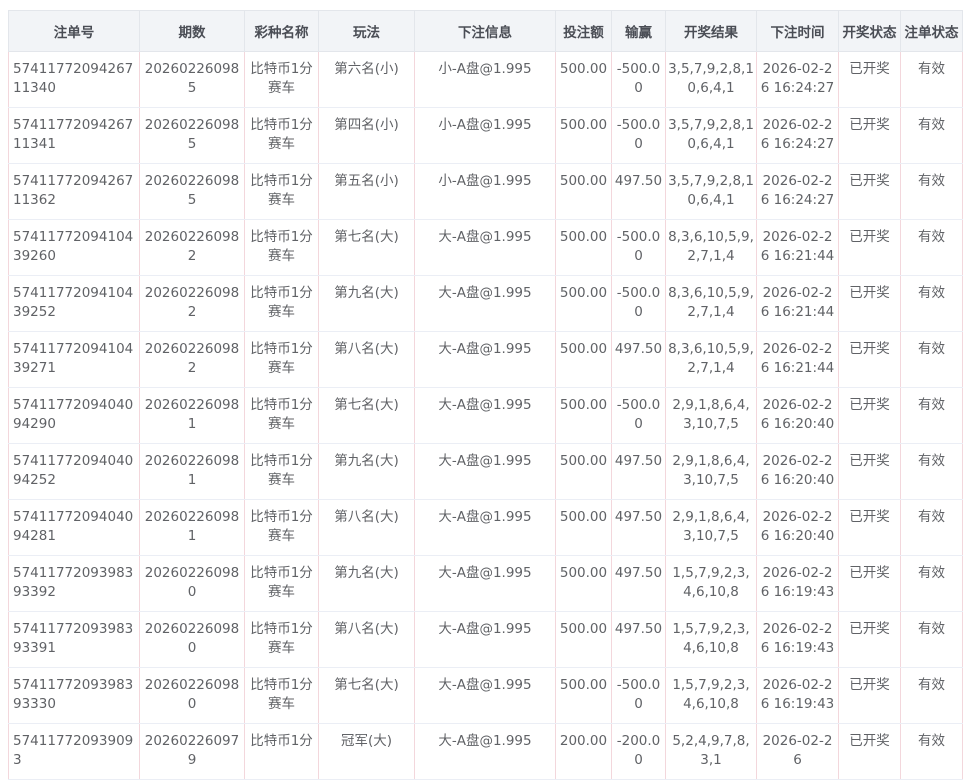 The image size is (968, 780). I want to click on cell: 比特币1分, so click(281, 751).